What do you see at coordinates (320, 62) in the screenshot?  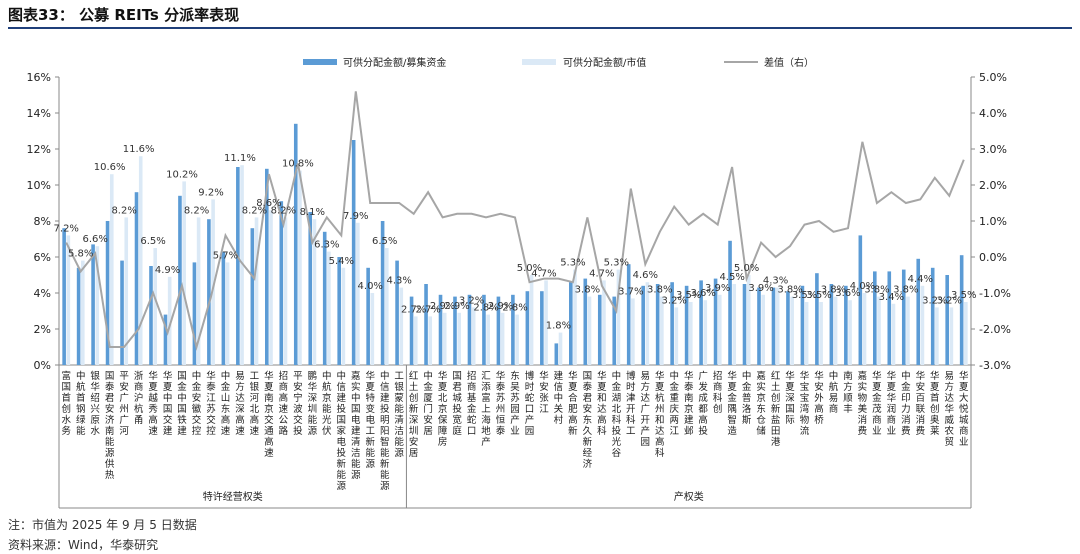 I see `legend-swatch` at bounding box center [320, 62].